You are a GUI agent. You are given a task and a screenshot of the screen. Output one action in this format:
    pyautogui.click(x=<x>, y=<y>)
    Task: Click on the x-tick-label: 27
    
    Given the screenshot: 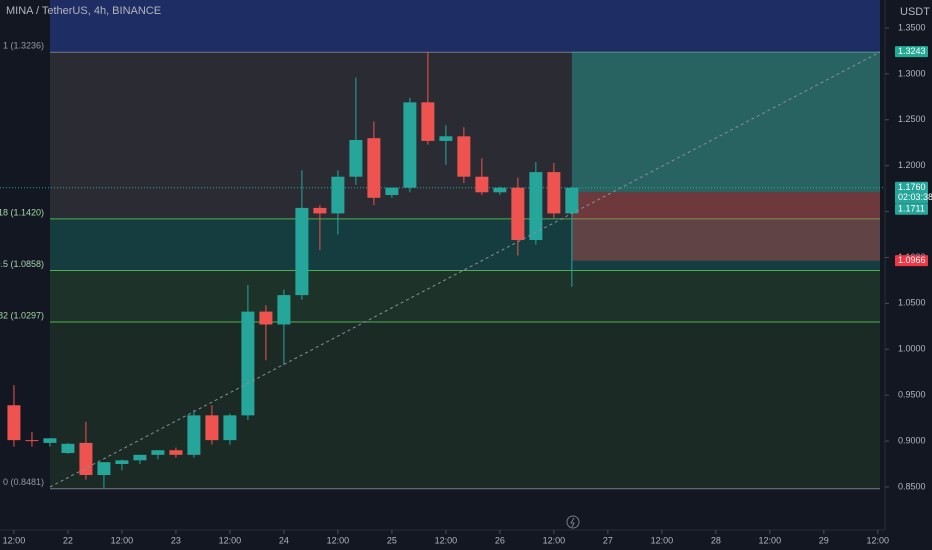 What is the action you would take?
    pyautogui.click(x=608, y=540)
    